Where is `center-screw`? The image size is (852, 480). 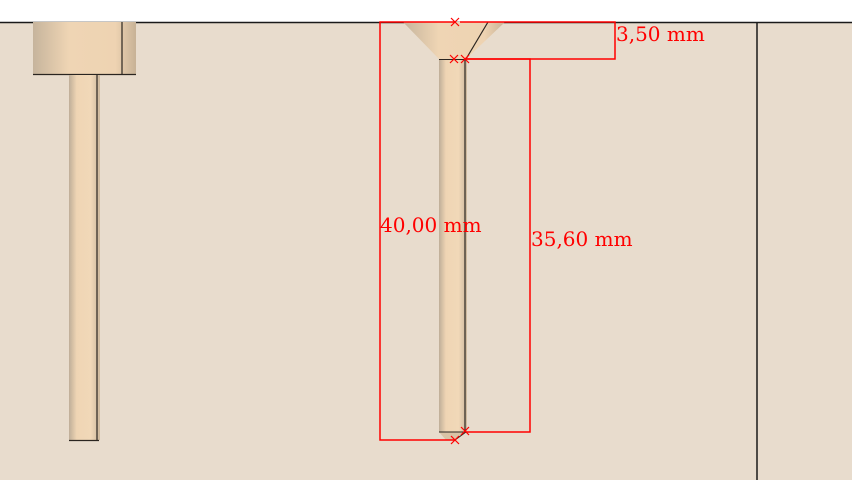 center-screw is located at coordinates (454, 231).